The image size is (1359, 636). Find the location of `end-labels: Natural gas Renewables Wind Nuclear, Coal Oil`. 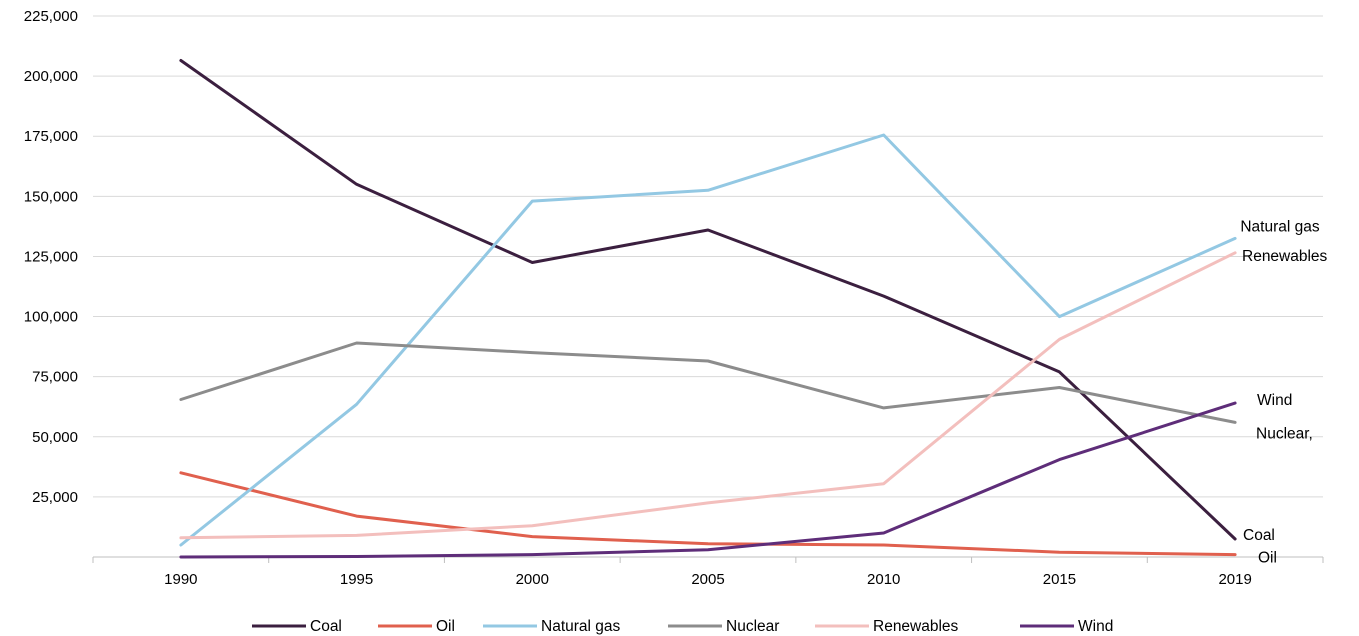

end-labels: Natural gas Renewables Wind Nuclear, Coal Oil is located at coordinates (1283, 392).